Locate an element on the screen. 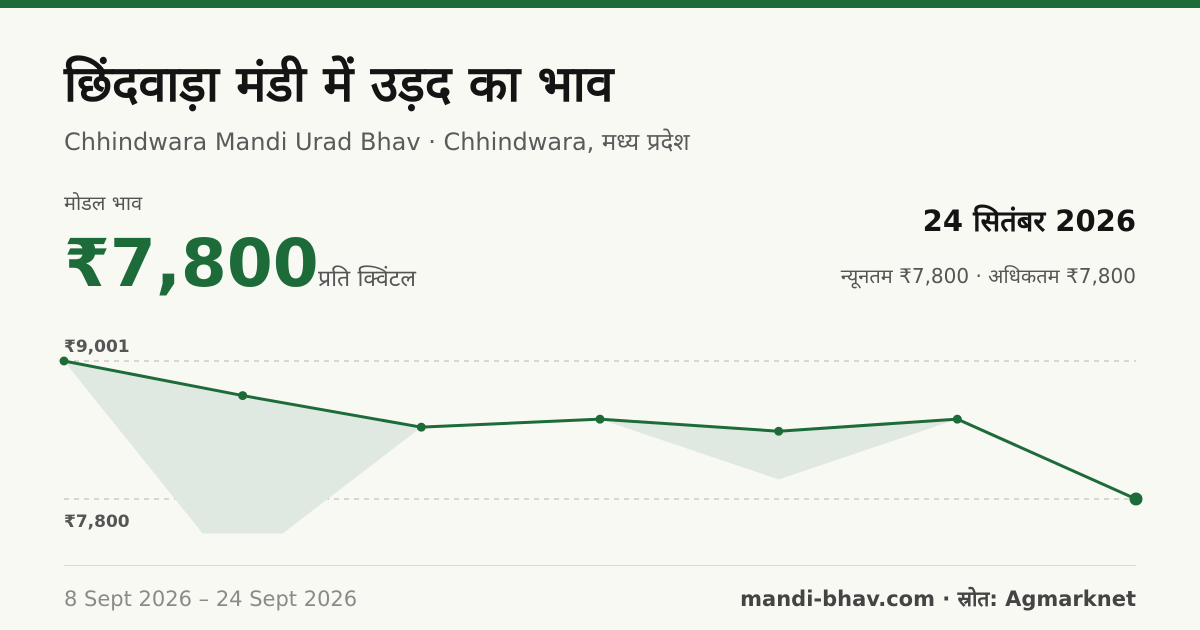 The width and height of the screenshot is (1200, 630). modal-price-label: मोडल भाव is located at coordinates (103, 203).